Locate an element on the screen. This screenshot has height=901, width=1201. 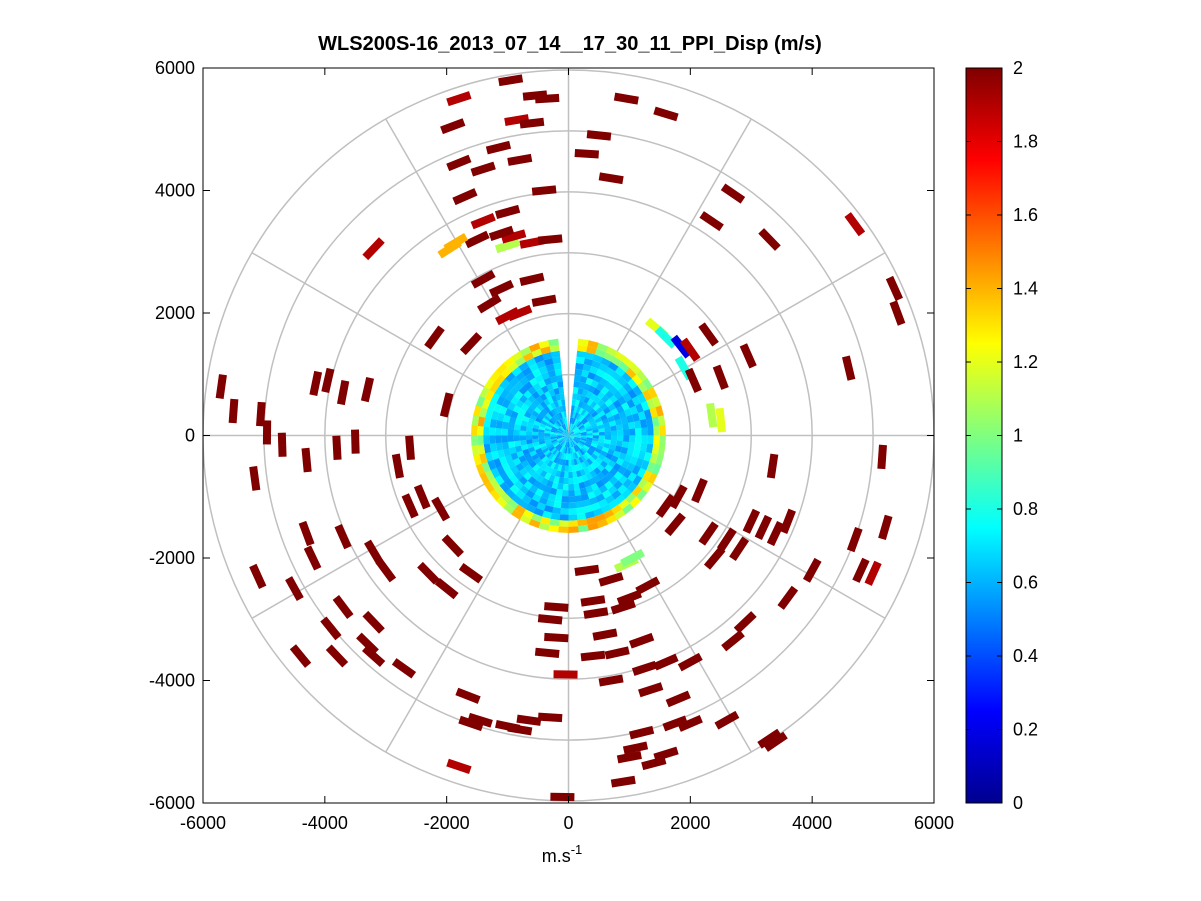
colorbar-tick-label: 2 is located at coordinates (1018, 68).